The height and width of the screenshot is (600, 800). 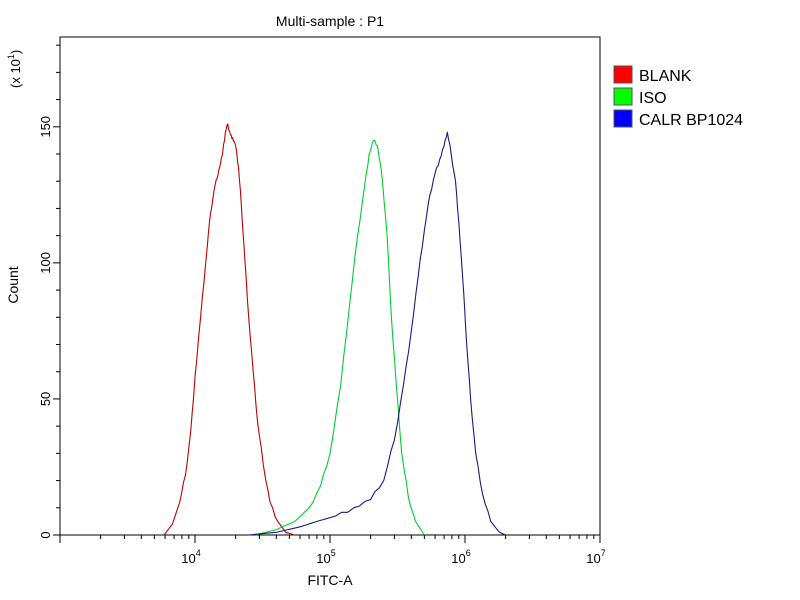 I want to click on x-tick-label: 10⁴, so click(x=190, y=557).